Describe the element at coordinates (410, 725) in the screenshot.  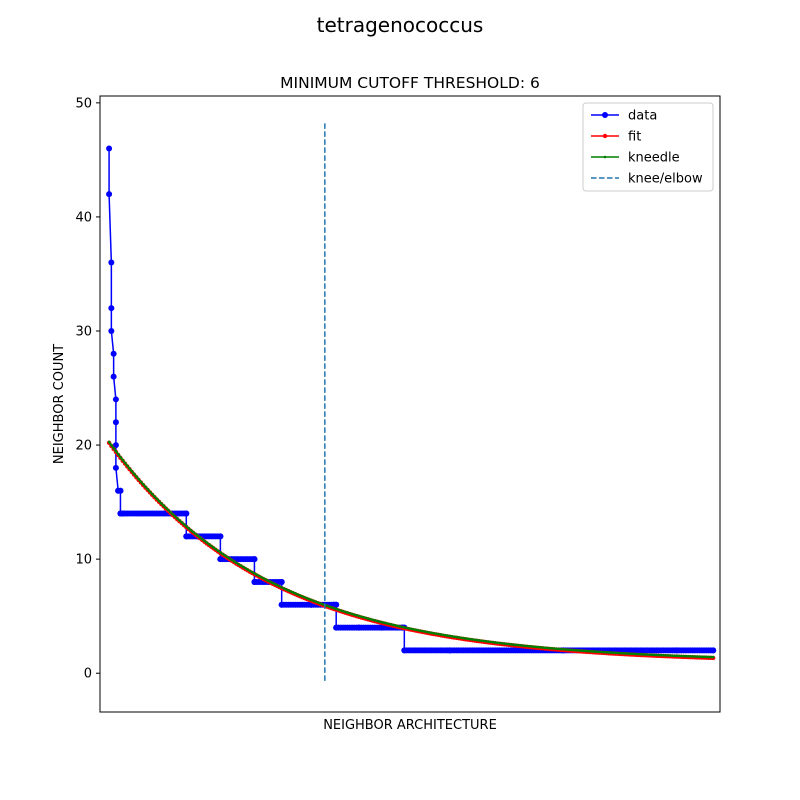
I see `x-axis-label: NEIGHBOR ARCHITECTURE` at that location.